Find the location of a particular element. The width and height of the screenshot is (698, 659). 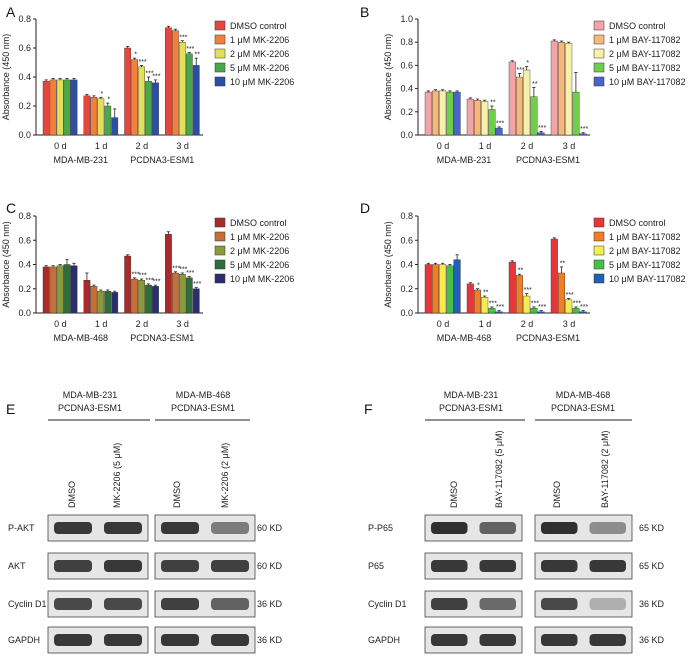

panel-d-significance-label: ** is located at coordinates (521, 271).